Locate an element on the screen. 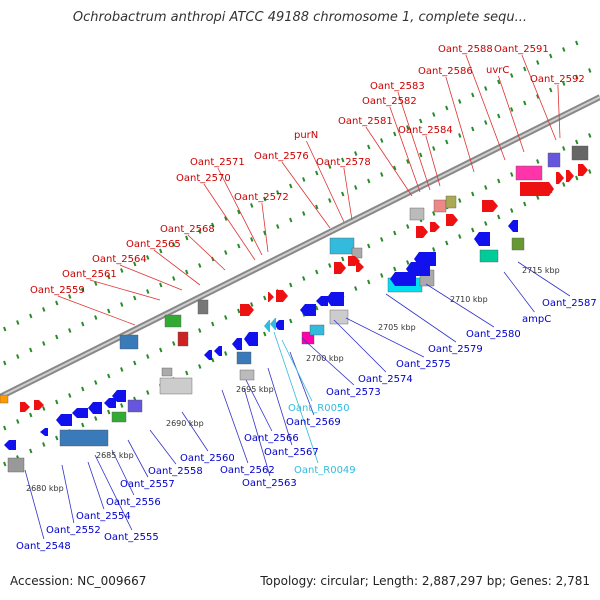  forward-gene-label: Oant_2564 is located at coordinates (119, 259).